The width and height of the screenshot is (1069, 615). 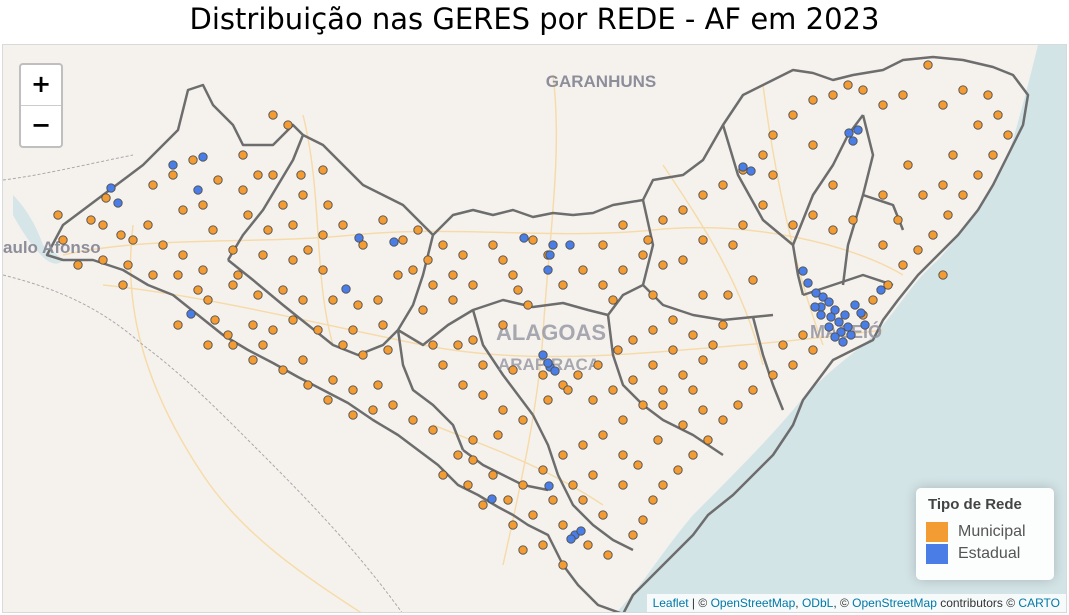 I want to click on osm-link: OpenStreetMap, so click(x=753, y=603).